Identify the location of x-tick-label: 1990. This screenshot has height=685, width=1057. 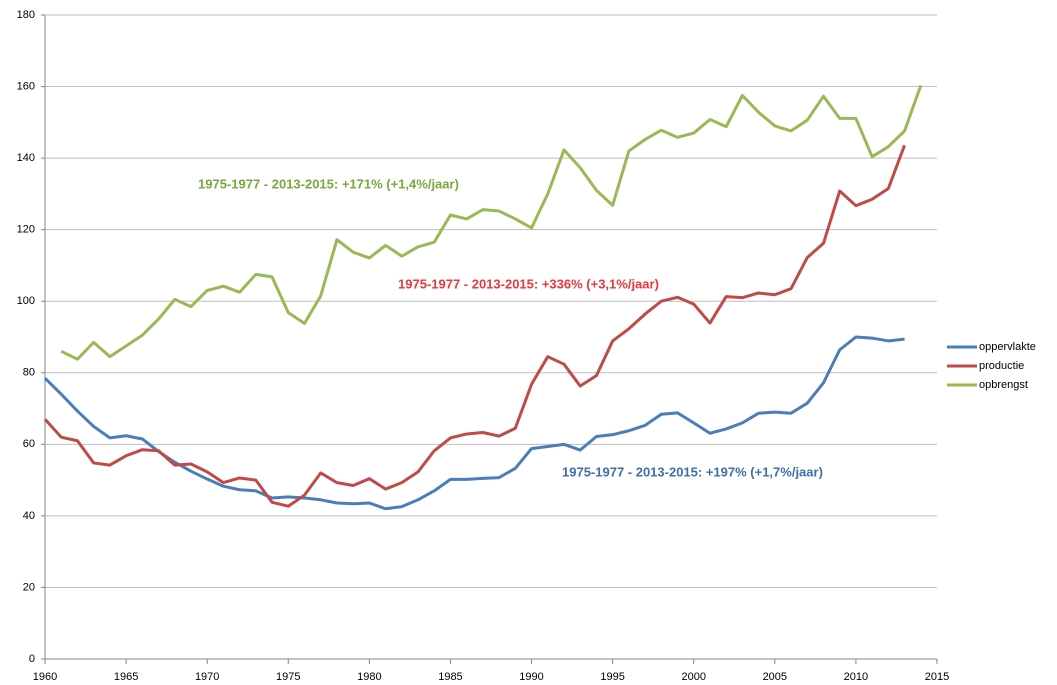
(531, 677).